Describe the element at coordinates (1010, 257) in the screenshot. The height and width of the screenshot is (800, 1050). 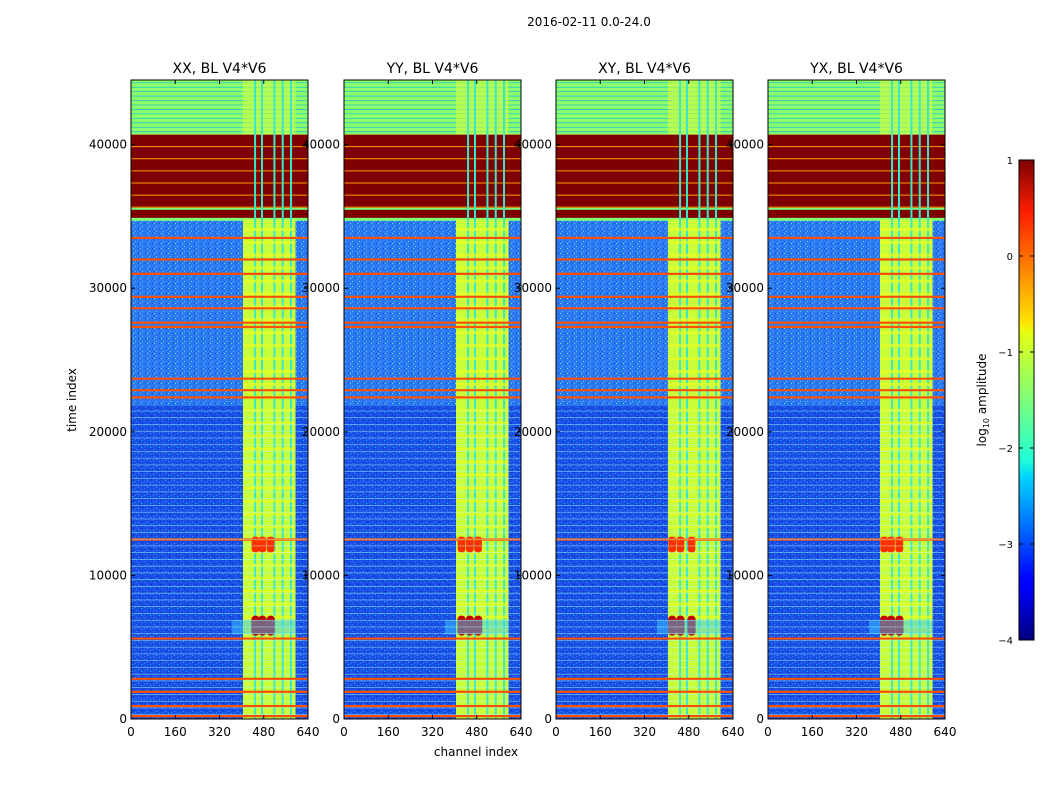
I see `colorbar-tick-label: 0` at that location.